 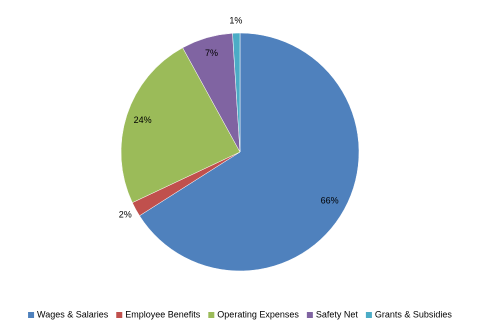 What do you see at coordinates (163, 314) in the screenshot?
I see `legend-label: Employee Benefits` at bounding box center [163, 314].